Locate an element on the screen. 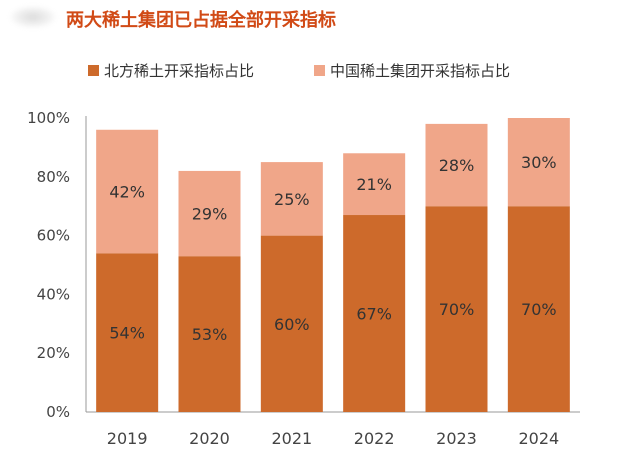  legend-label-series-1: 北方稀土开采指标占比 is located at coordinates (179, 70).